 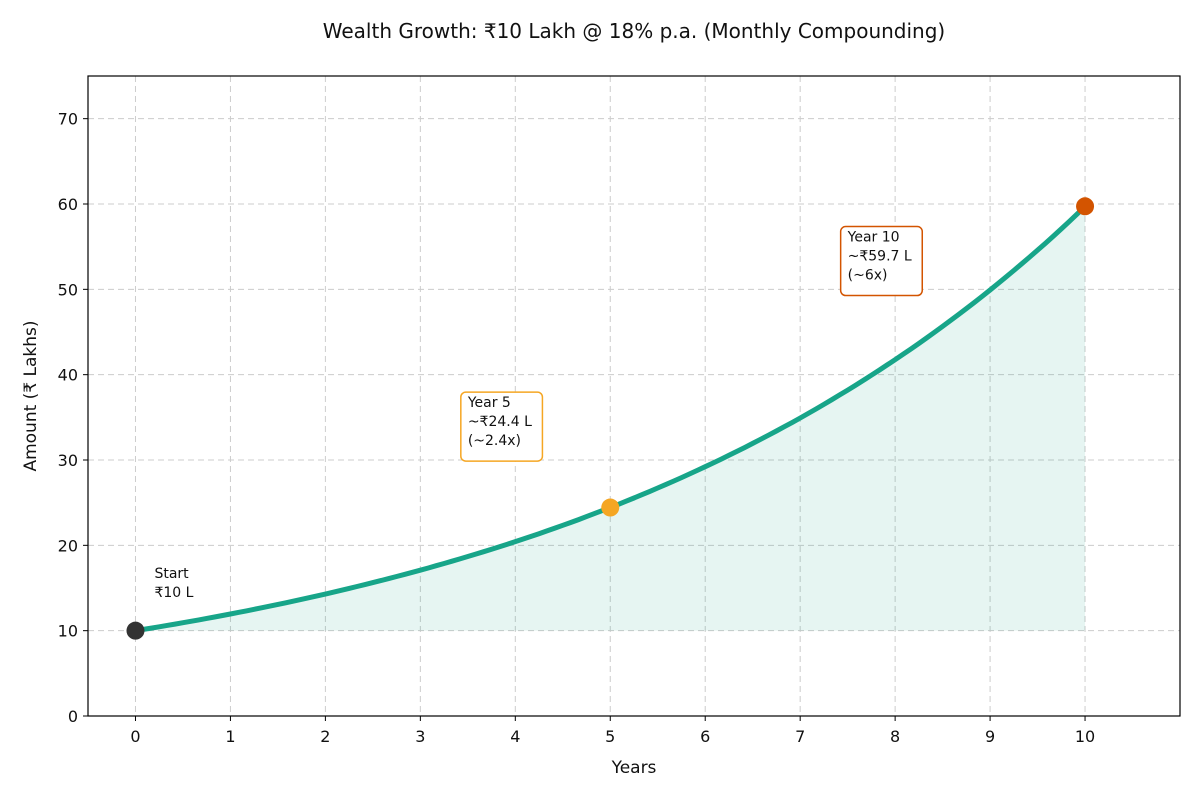 I want to click on y-tick-label: 60, so click(x=68, y=204).